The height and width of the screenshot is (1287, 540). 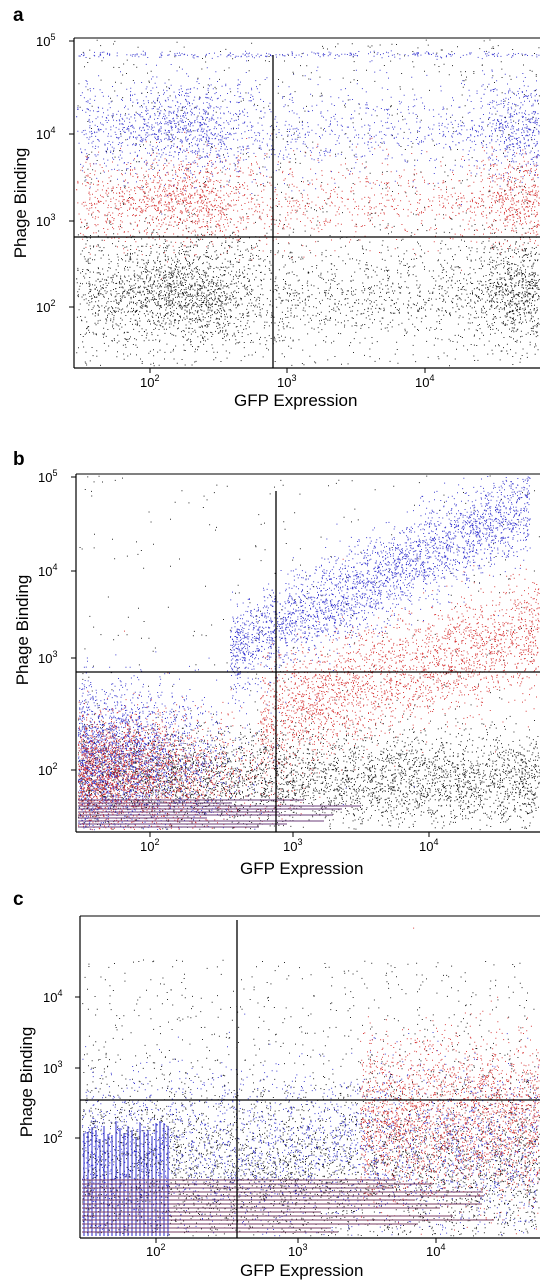 I want to click on scatter-sparse-high, so click(x=309, y=1030).